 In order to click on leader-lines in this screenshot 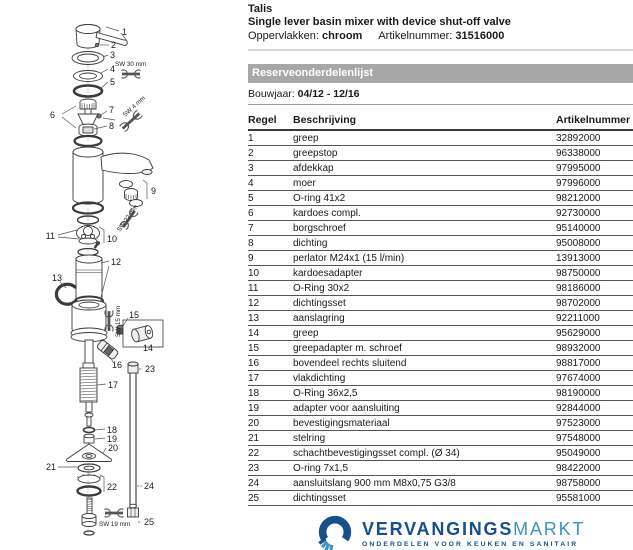, I will do `click(108, 274)`.